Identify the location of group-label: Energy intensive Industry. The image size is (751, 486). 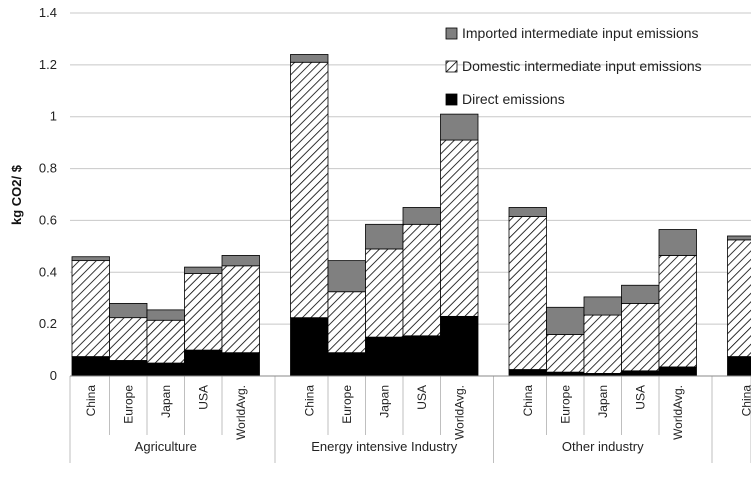
(384, 446).